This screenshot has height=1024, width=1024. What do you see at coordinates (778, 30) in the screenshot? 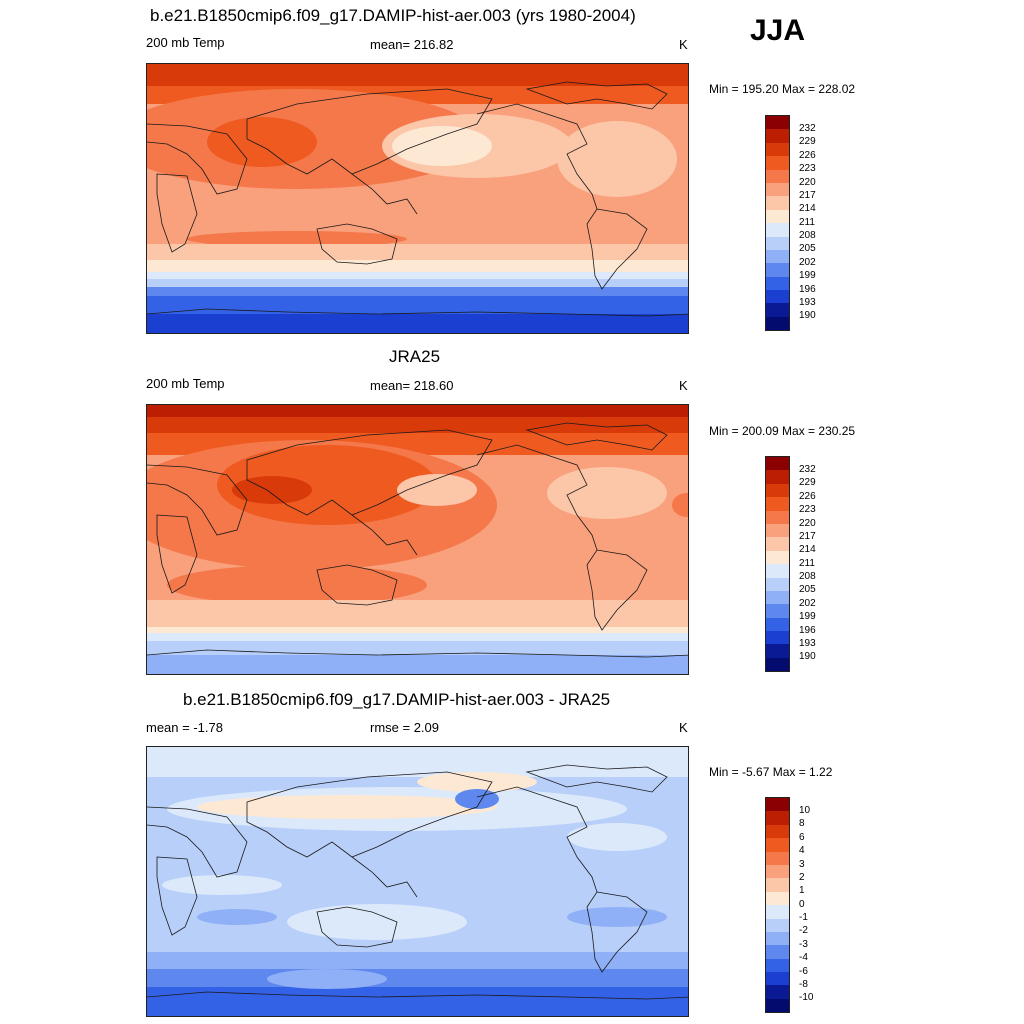
I see `season-label: JJA` at bounding box center [778, 30].